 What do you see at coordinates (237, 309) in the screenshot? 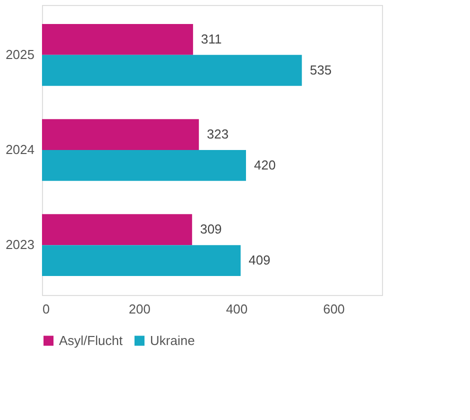
I see `x-tick-label: 400` at bounding box center [237, 309].